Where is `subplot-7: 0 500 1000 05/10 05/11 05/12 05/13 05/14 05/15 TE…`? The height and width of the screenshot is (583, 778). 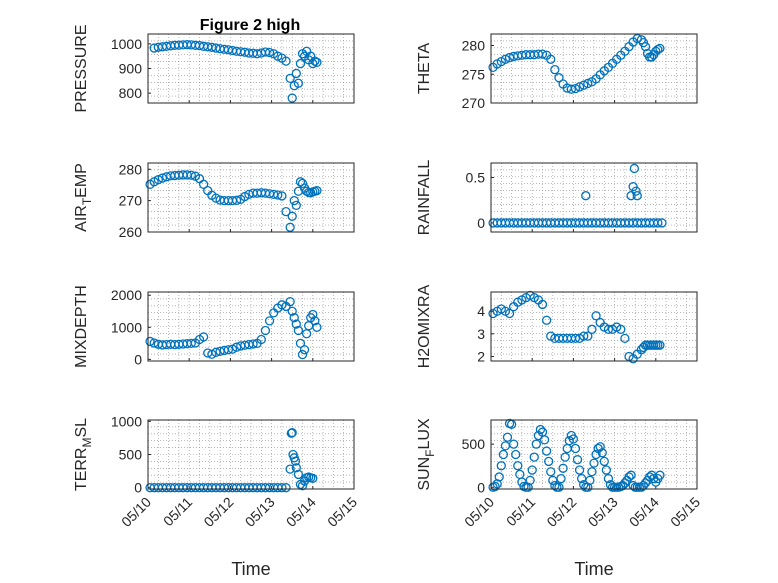
subplot-7: 0 500 1000 05/10 05/11 05/12 05/13 05/14 05/15 TE… is located at coordinates (216, 471).